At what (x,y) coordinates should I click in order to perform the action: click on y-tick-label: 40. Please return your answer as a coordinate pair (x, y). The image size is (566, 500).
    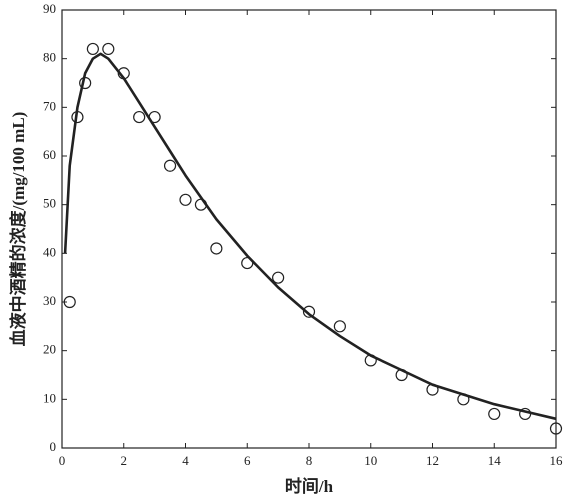
    Looking at the image, I should click on (49, 251).